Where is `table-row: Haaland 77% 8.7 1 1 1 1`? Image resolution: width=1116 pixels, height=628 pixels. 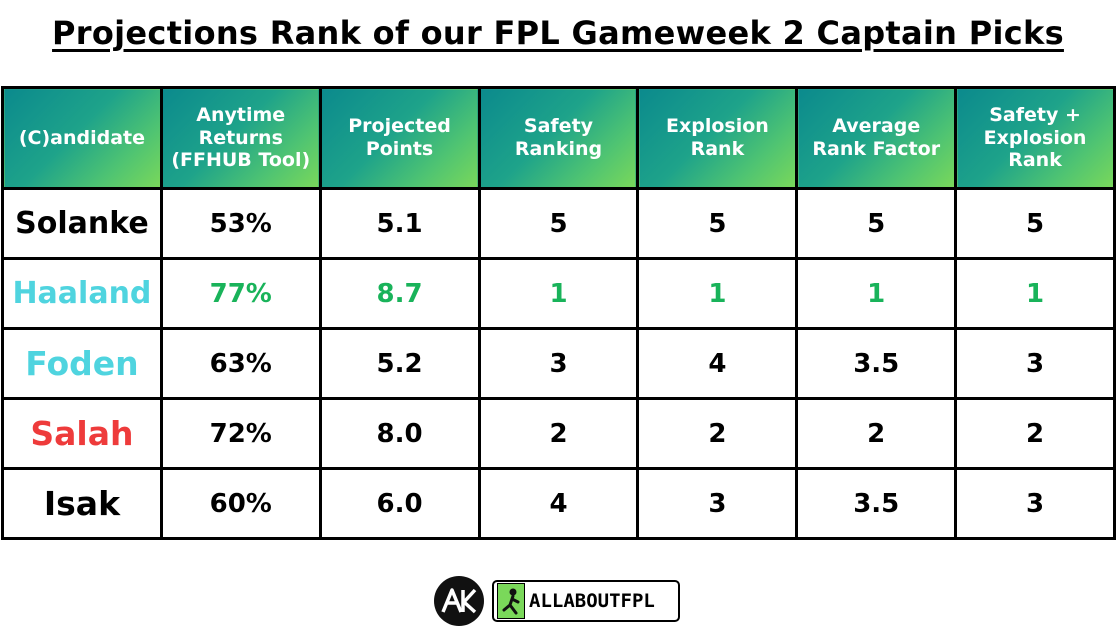 table-row: Haaland 77% 8.7 1 1 1 1 is located at coordinates (558, 293).